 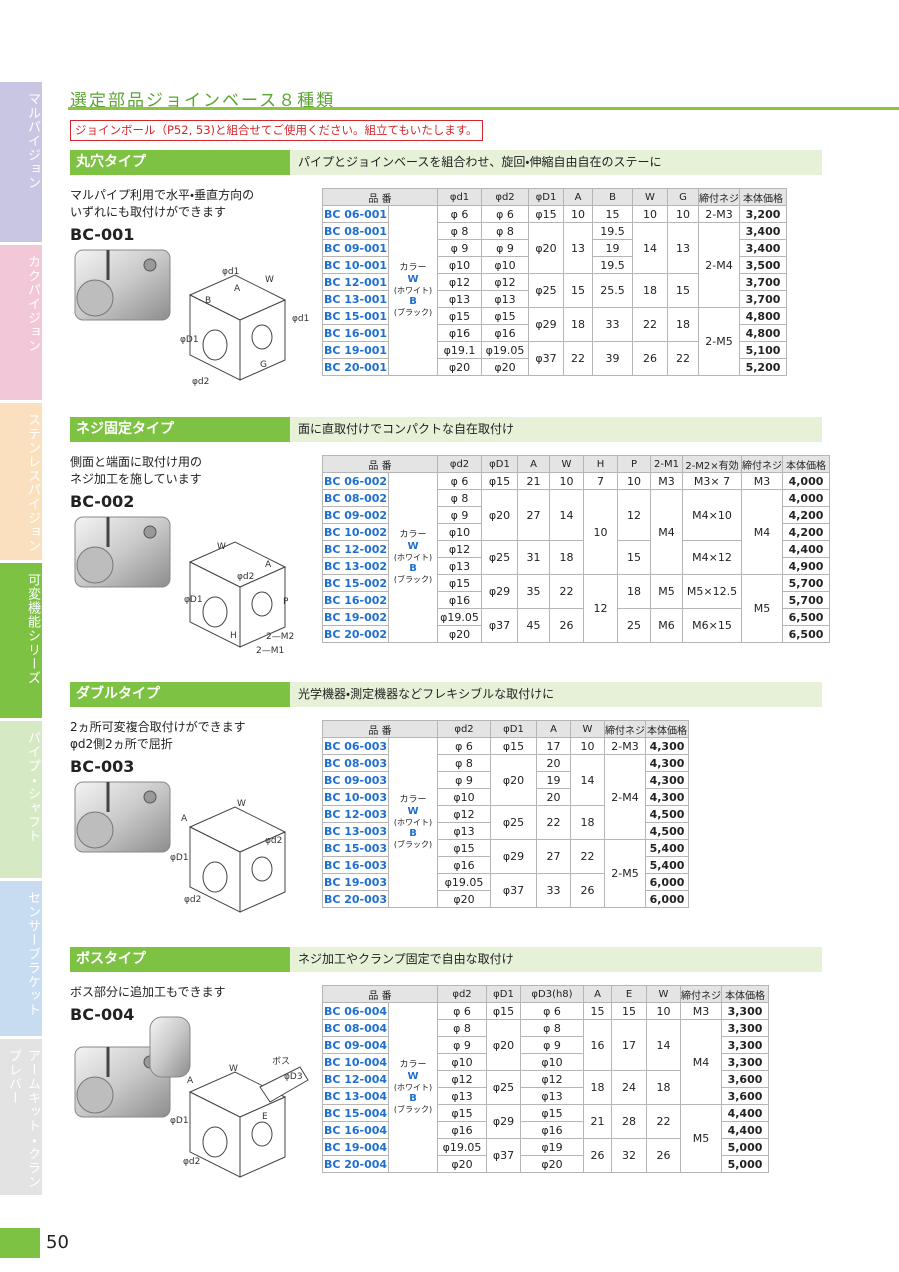 I want to click on diagram-label: A, so click(x=190, y=1081).